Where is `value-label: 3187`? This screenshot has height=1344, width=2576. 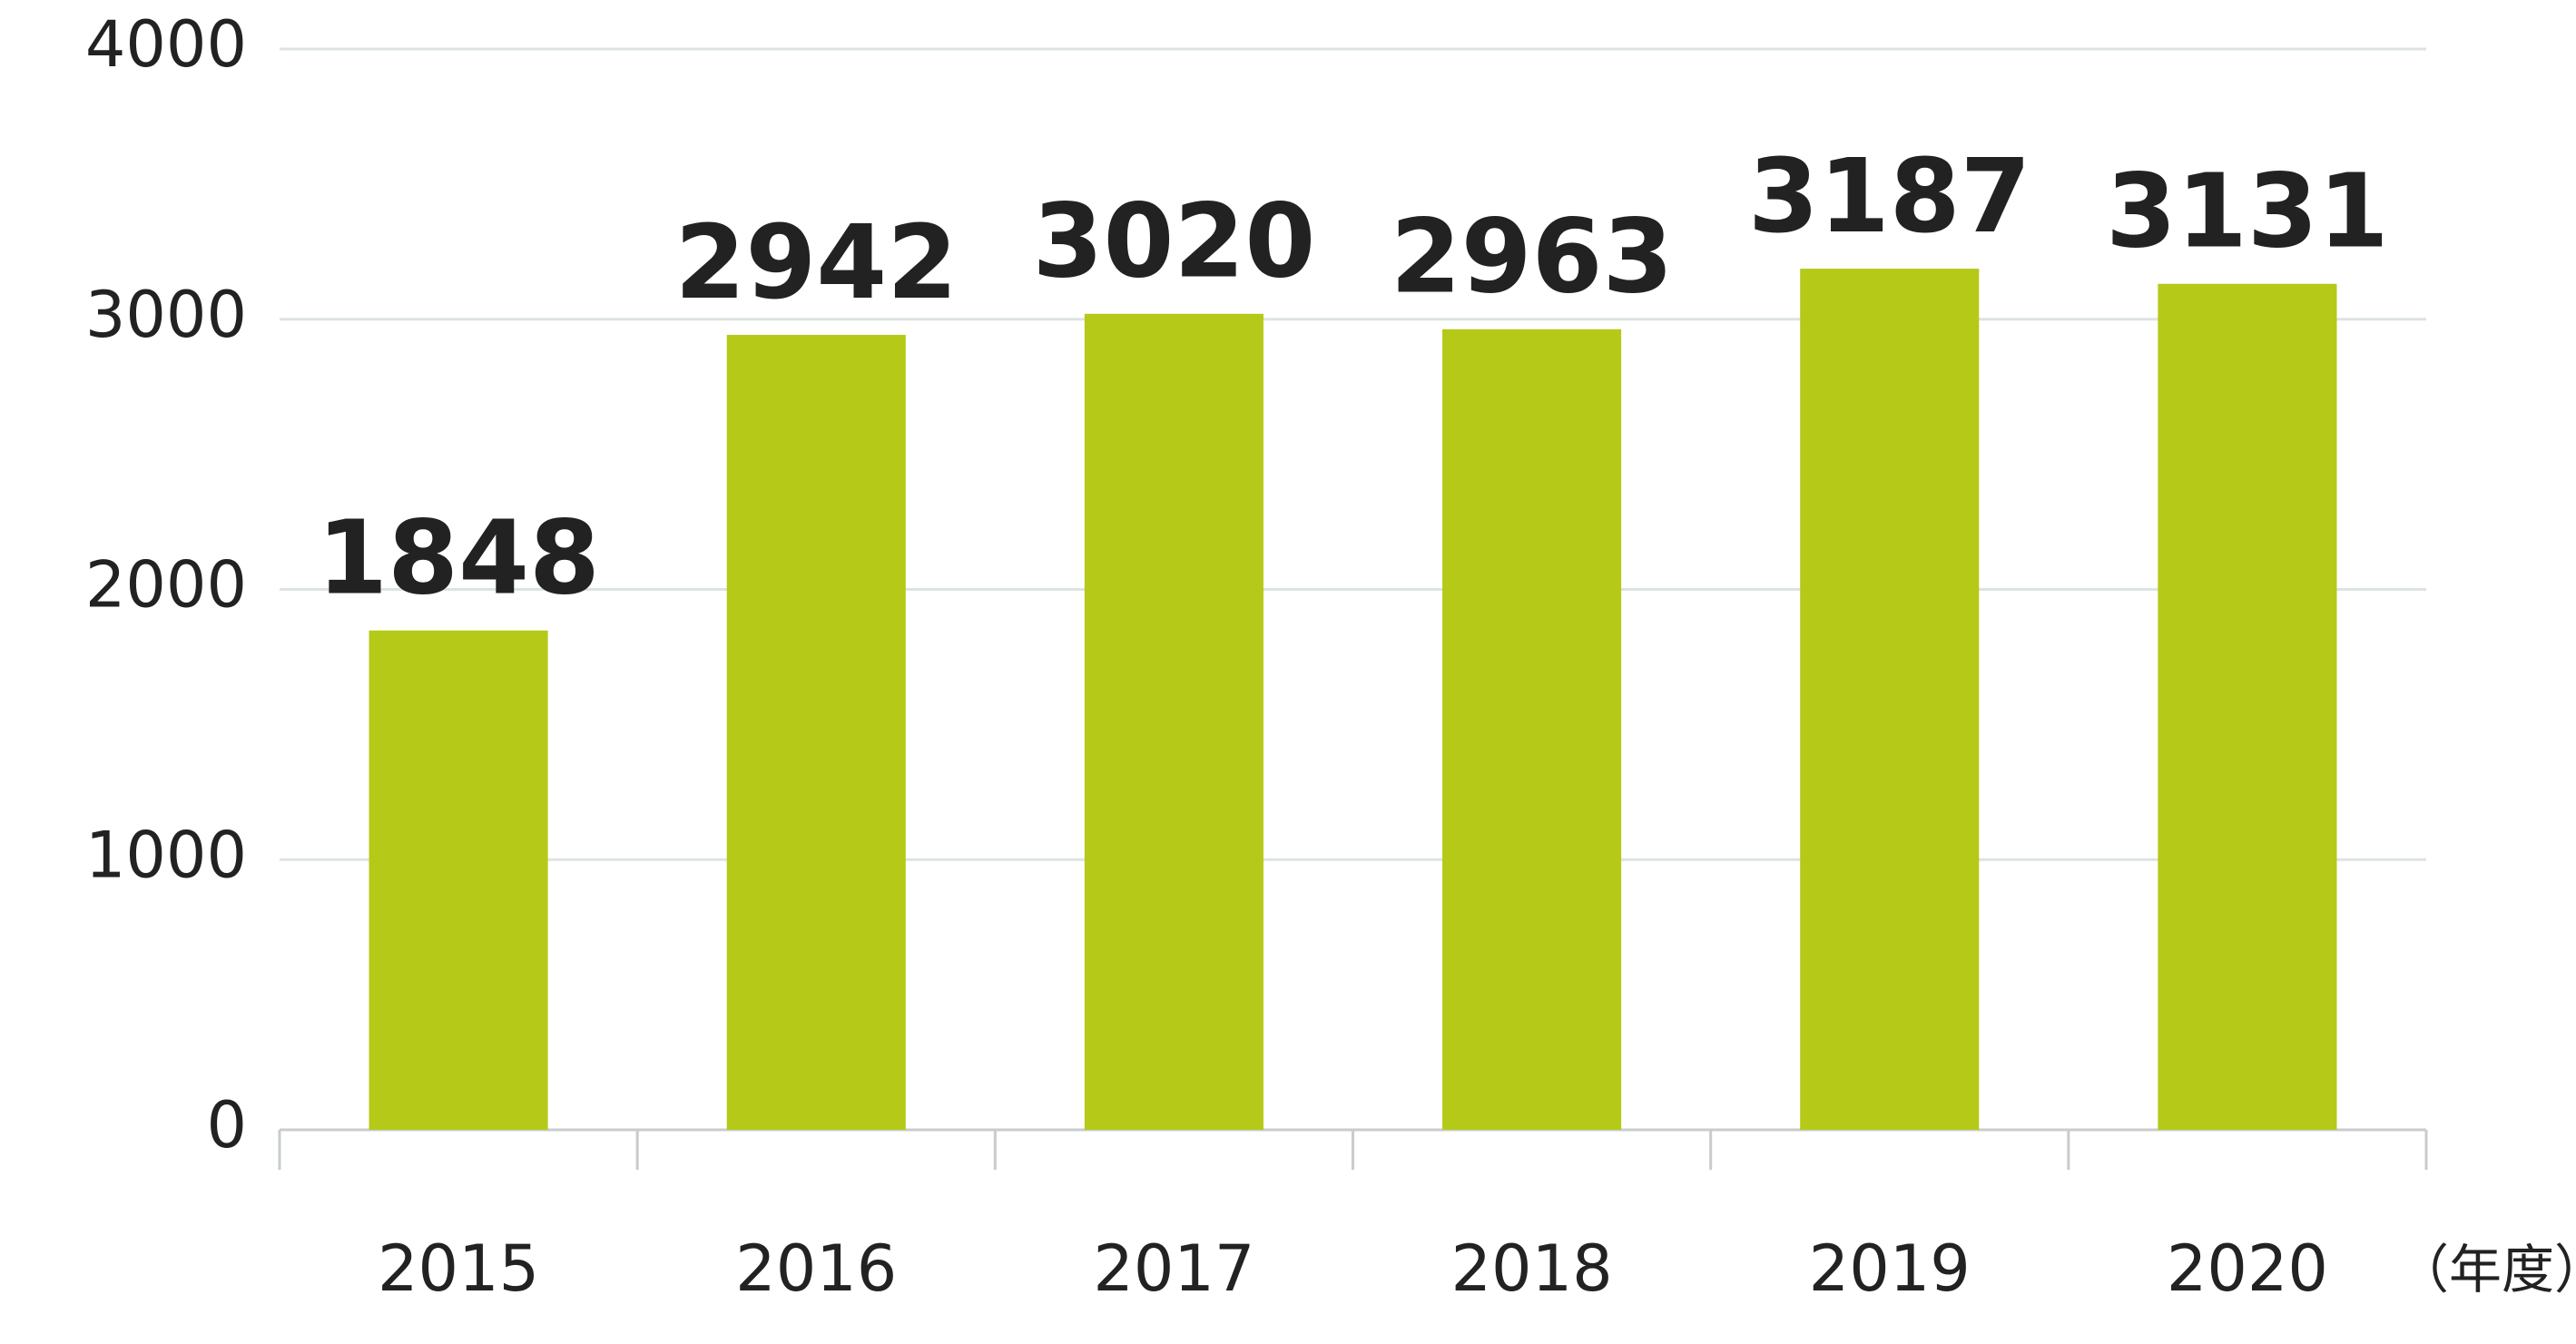
value-label: 3187 is located at coordinates (1889, 197).